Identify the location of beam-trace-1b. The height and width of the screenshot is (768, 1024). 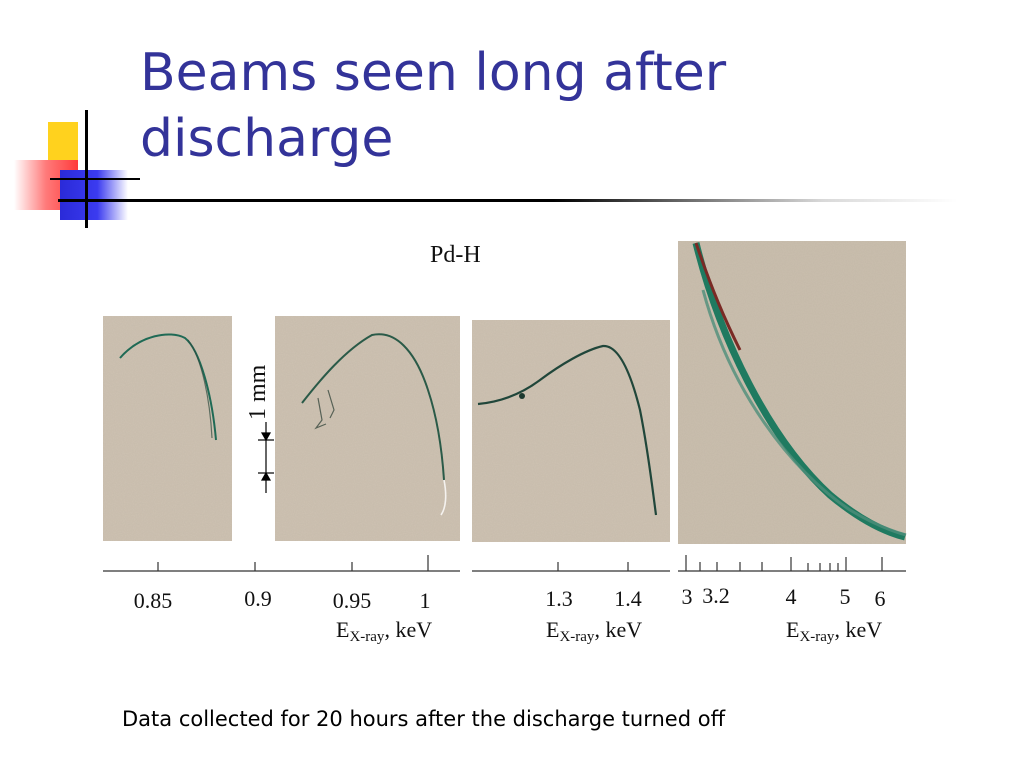
(200, 389).